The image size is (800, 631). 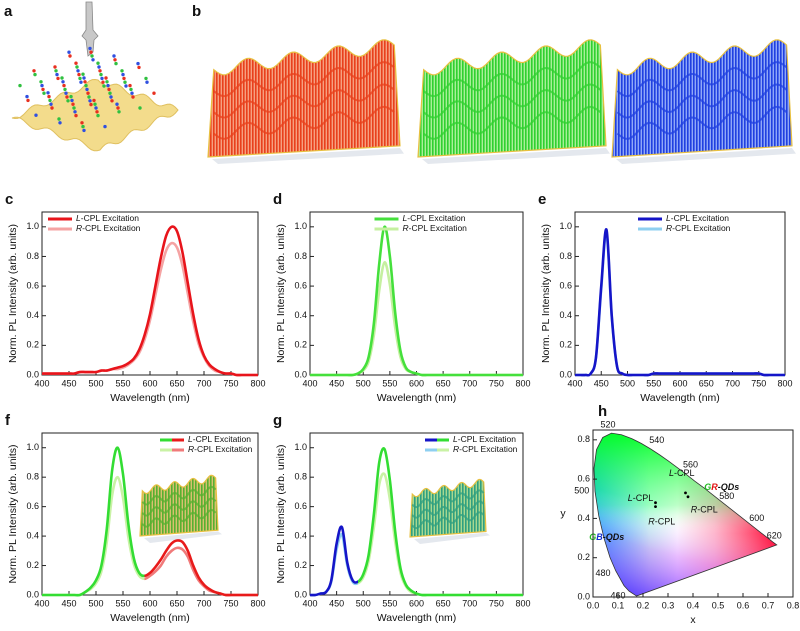 I want to click on wave-surface, so click(x=512, y=98).